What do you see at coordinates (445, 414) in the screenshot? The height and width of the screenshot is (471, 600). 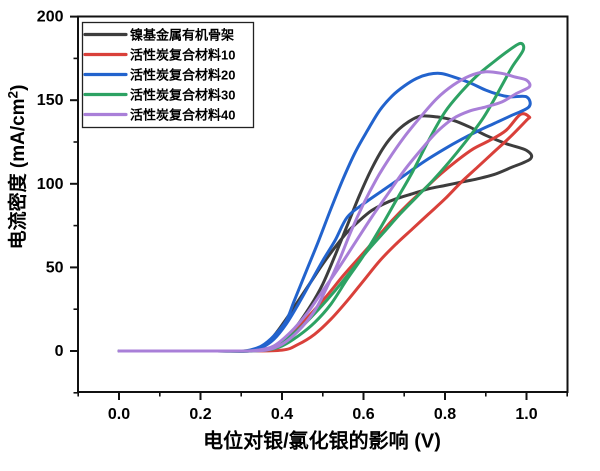 I see `svg-text: 0.8` at bounding box center [445, 414].